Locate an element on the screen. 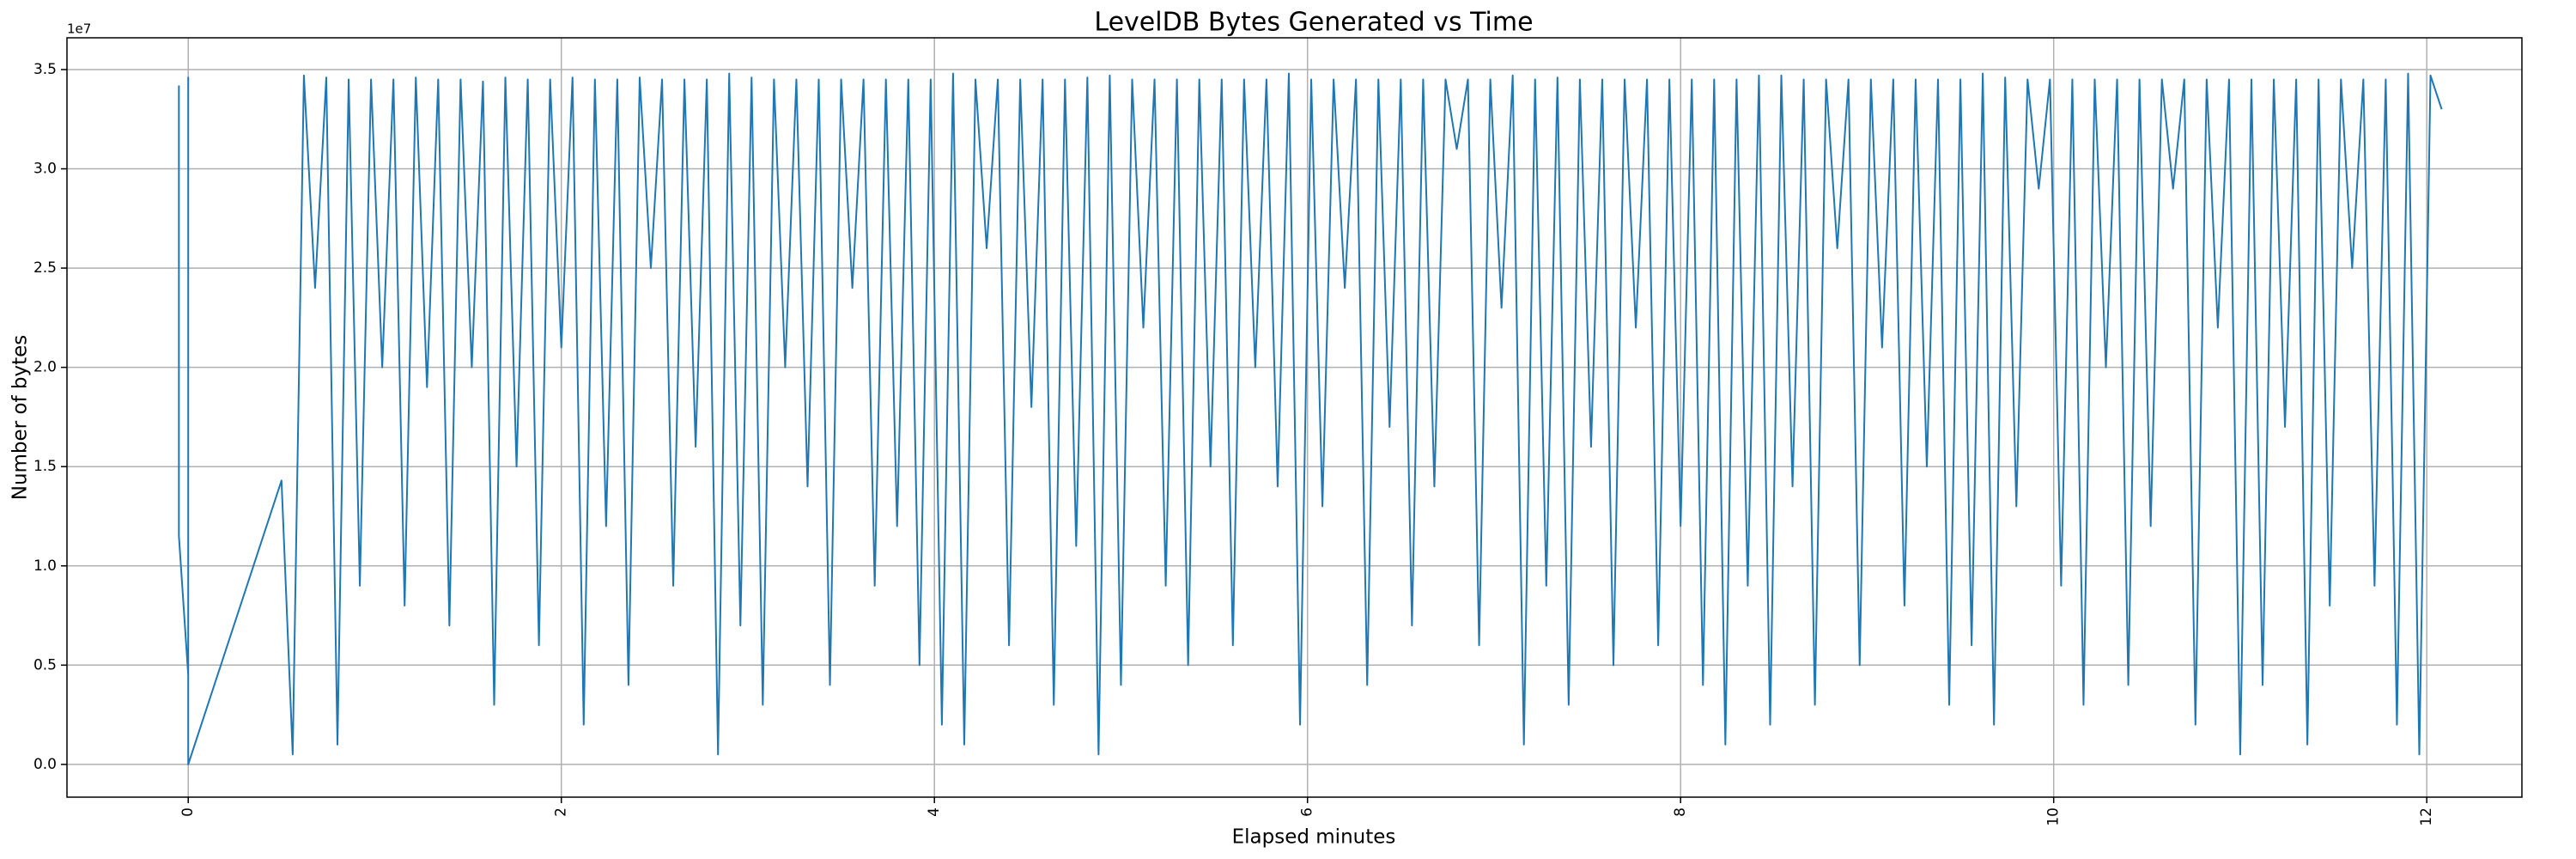 The height and width of the screenshot is (859, 2576). y-tick-label: 1.0 is located at coordinates (45, 566).